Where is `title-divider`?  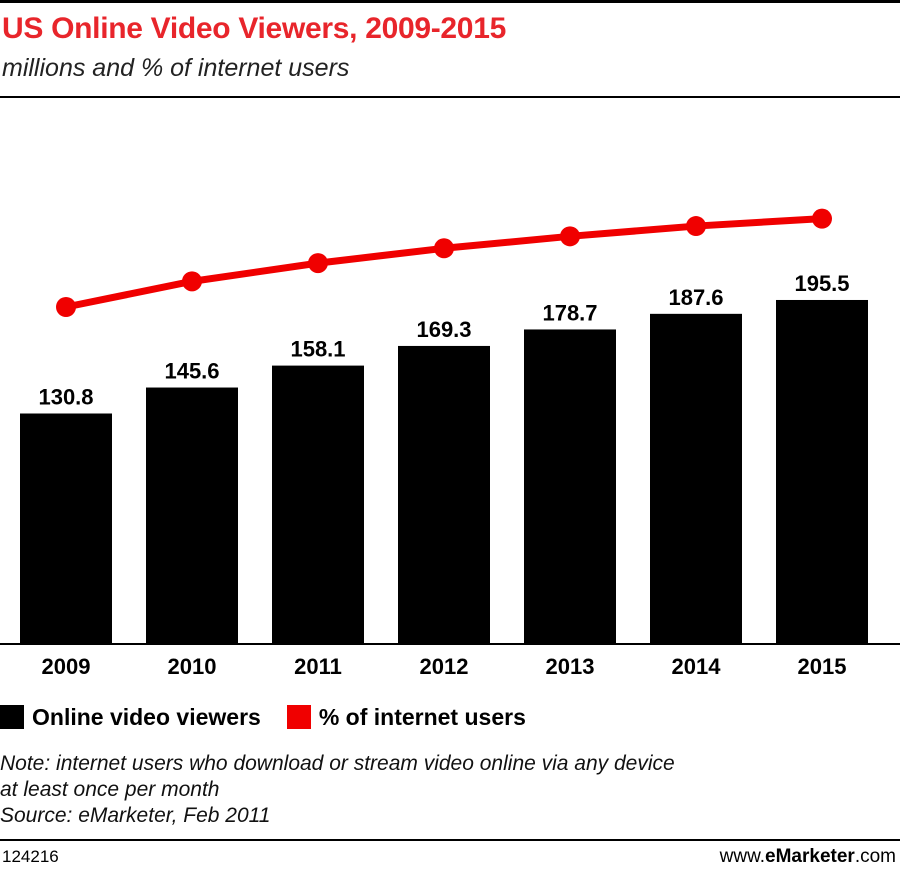
title-divider is located at coordinates (450, 97).